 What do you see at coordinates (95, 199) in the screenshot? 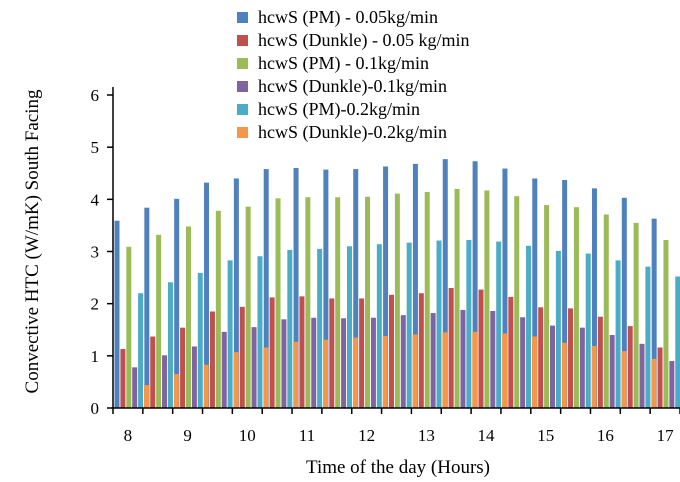
I see `y-tick-label: 4` at bounding box center [95, 199].